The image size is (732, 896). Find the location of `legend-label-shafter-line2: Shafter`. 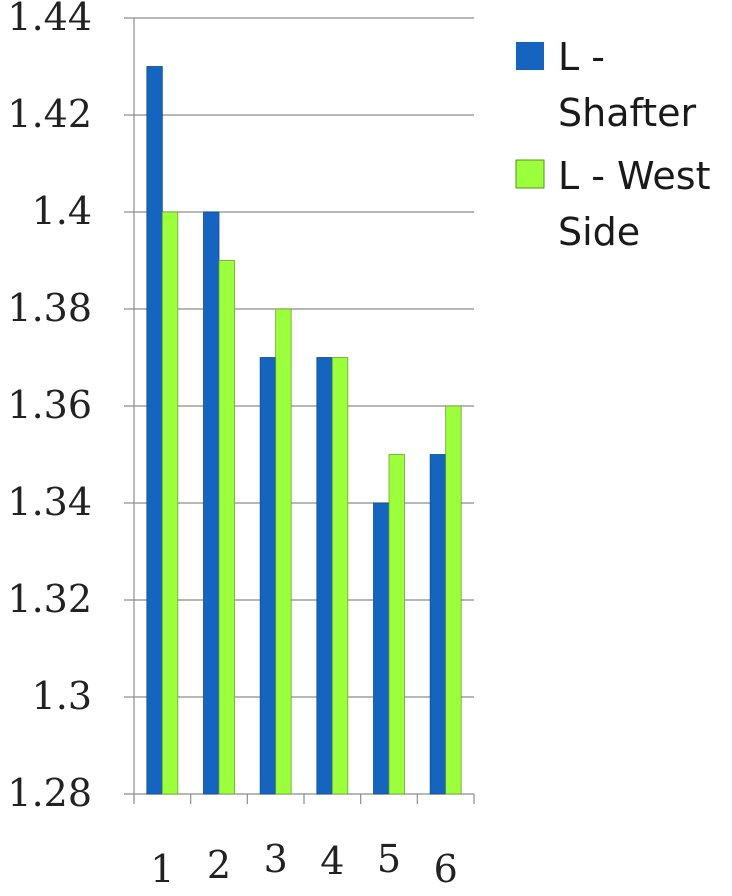

legend-label-shafter-line2: Shafter is located at coordinates (627, 113).